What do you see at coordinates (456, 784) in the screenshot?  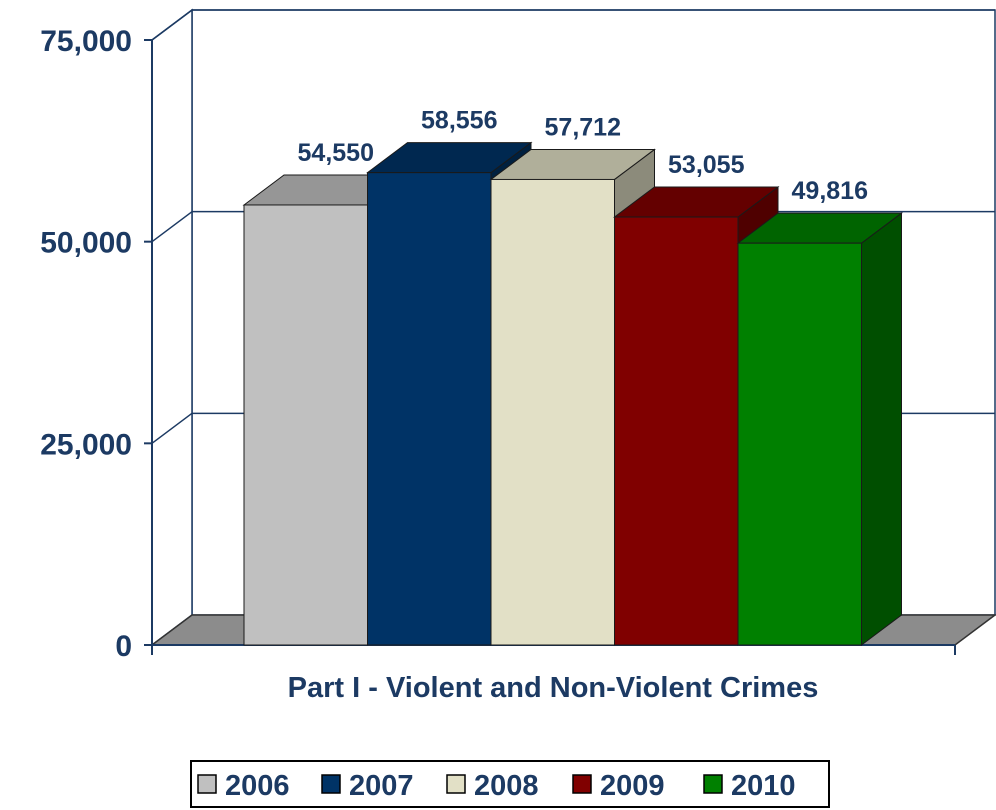 I see `legend-swatch-2008` at bounding box center [456, 784].